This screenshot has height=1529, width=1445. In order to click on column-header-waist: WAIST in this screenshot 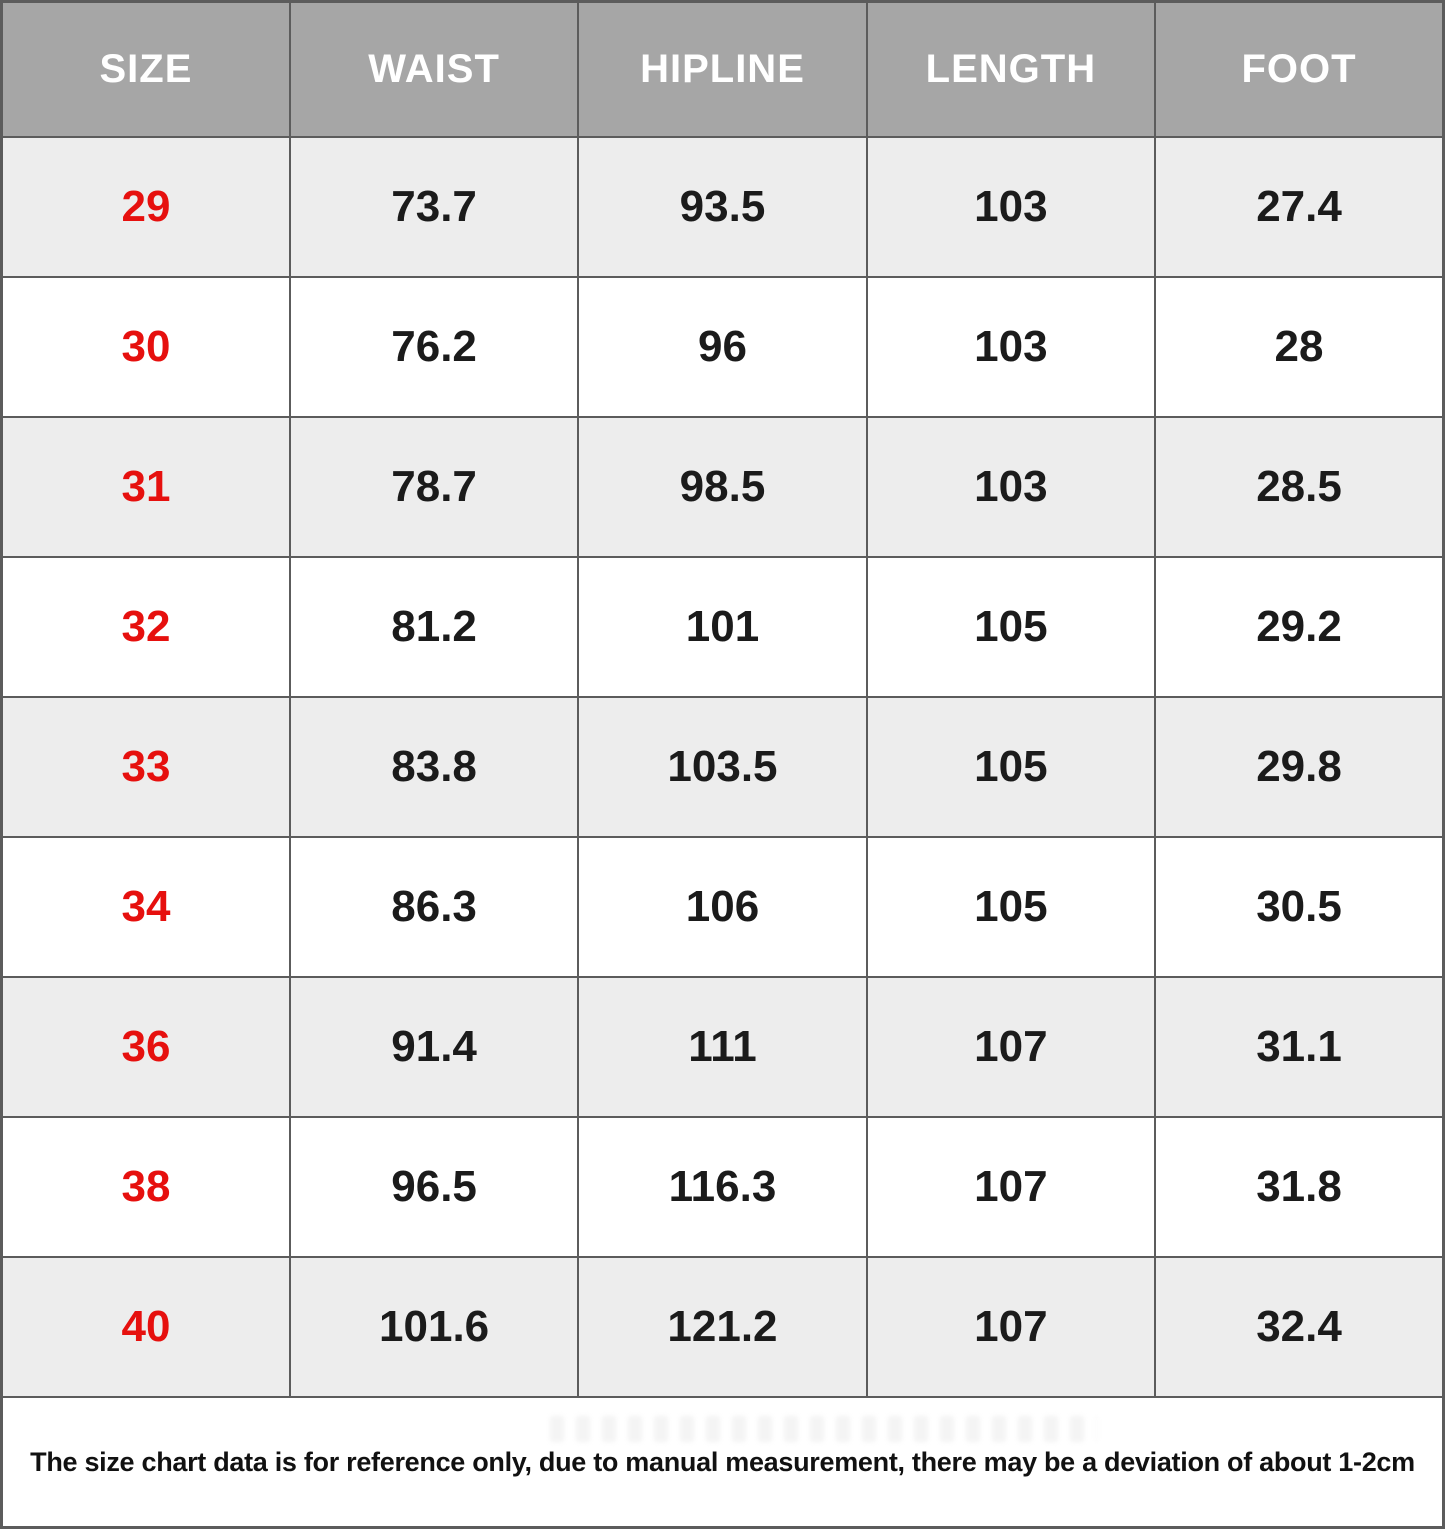, I will do `click(434, 69)`.